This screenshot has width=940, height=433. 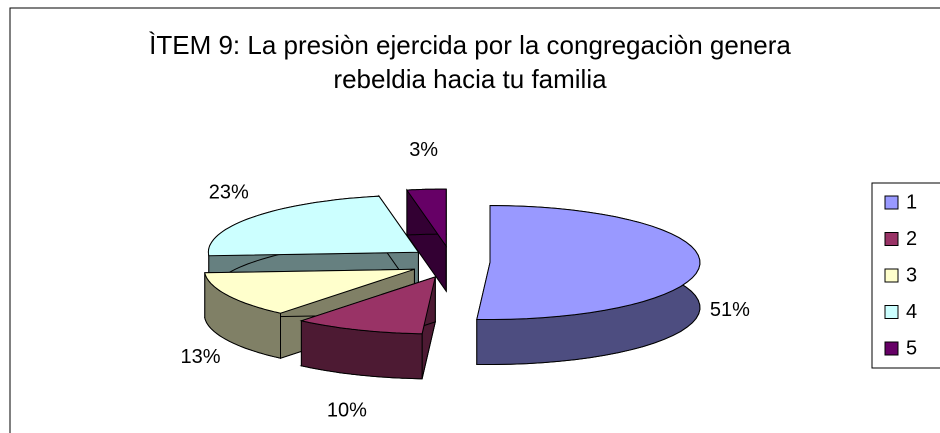 I want to click on data-label: 10%, so click(x=347, y=410).